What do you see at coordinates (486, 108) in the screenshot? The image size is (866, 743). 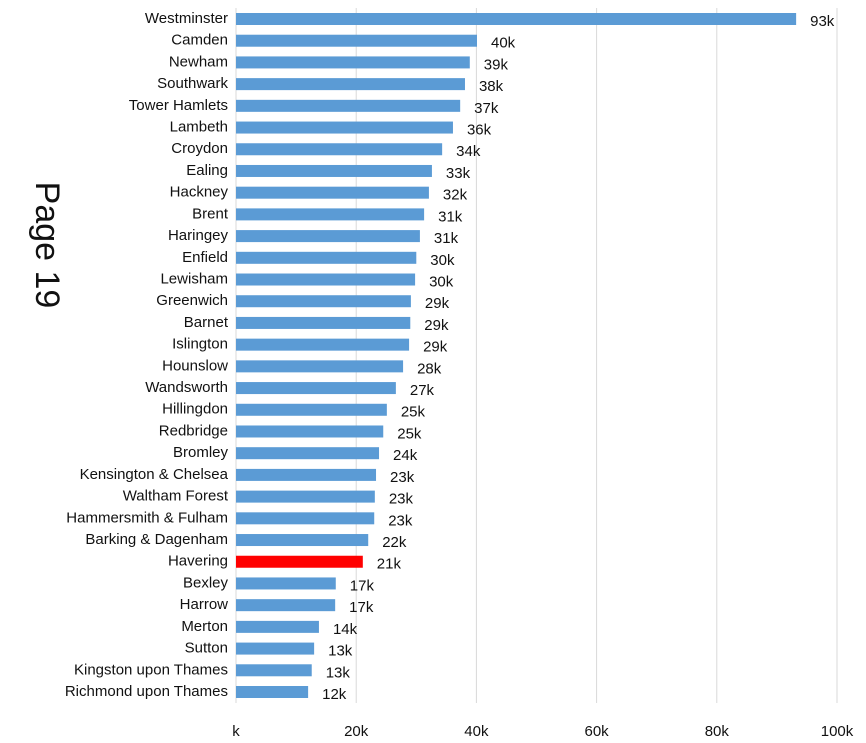 I see `value-label: 37k` at bounding box center [486, 108].